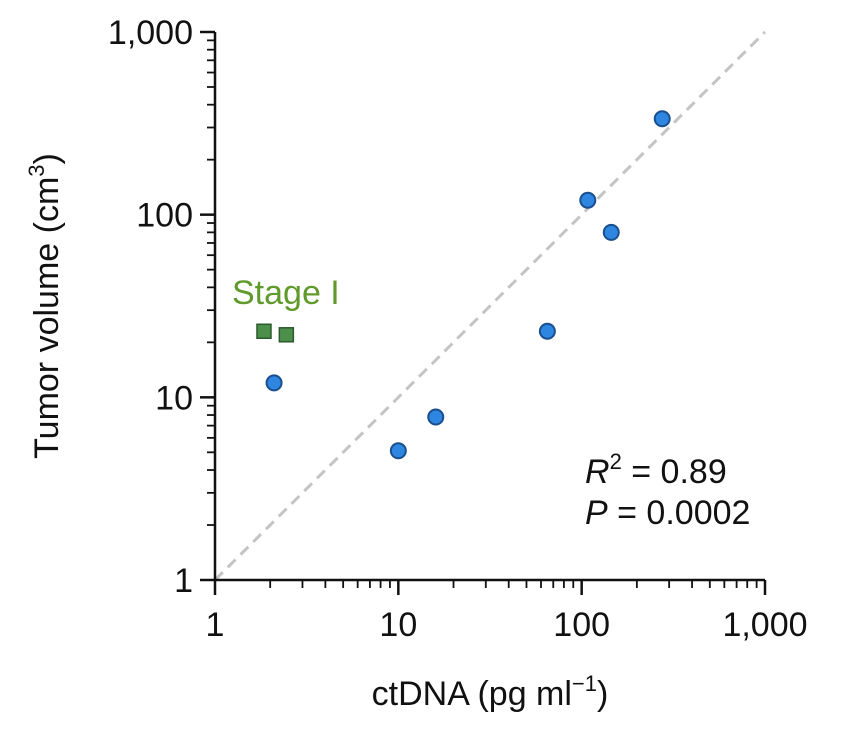 This screenshot has width=849, height=730. Describe the element at coordinates (581, 625) in the screenshot. I see `x-tick-label: 100` at that location.